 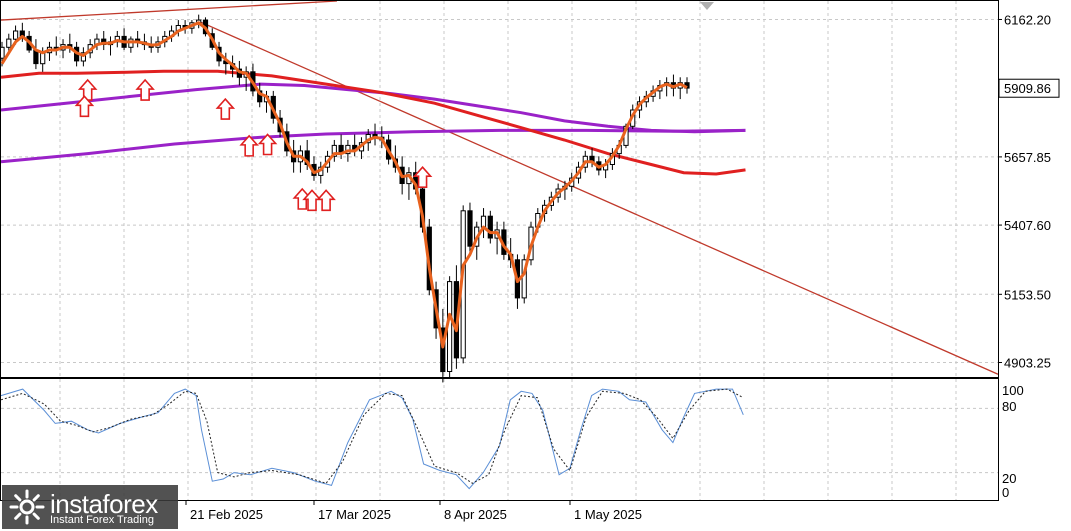 I want to click on current-price-box, so click(x=1029, y=88).